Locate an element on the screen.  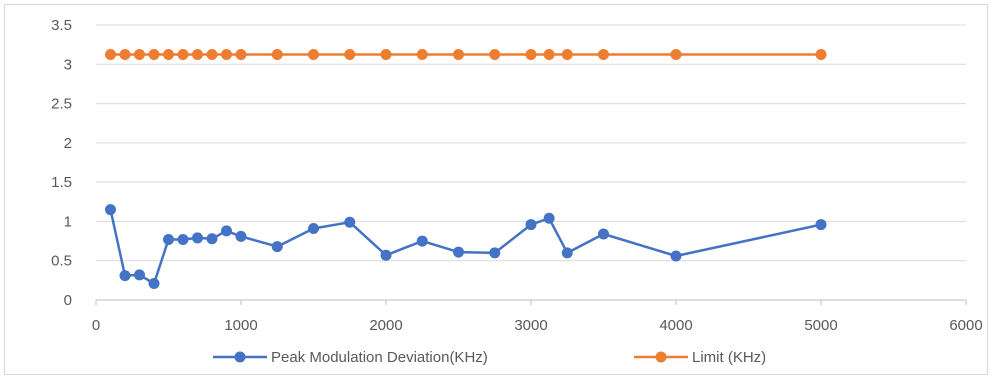
x-tick-label: 2000 is located at coordinates (385, 325).